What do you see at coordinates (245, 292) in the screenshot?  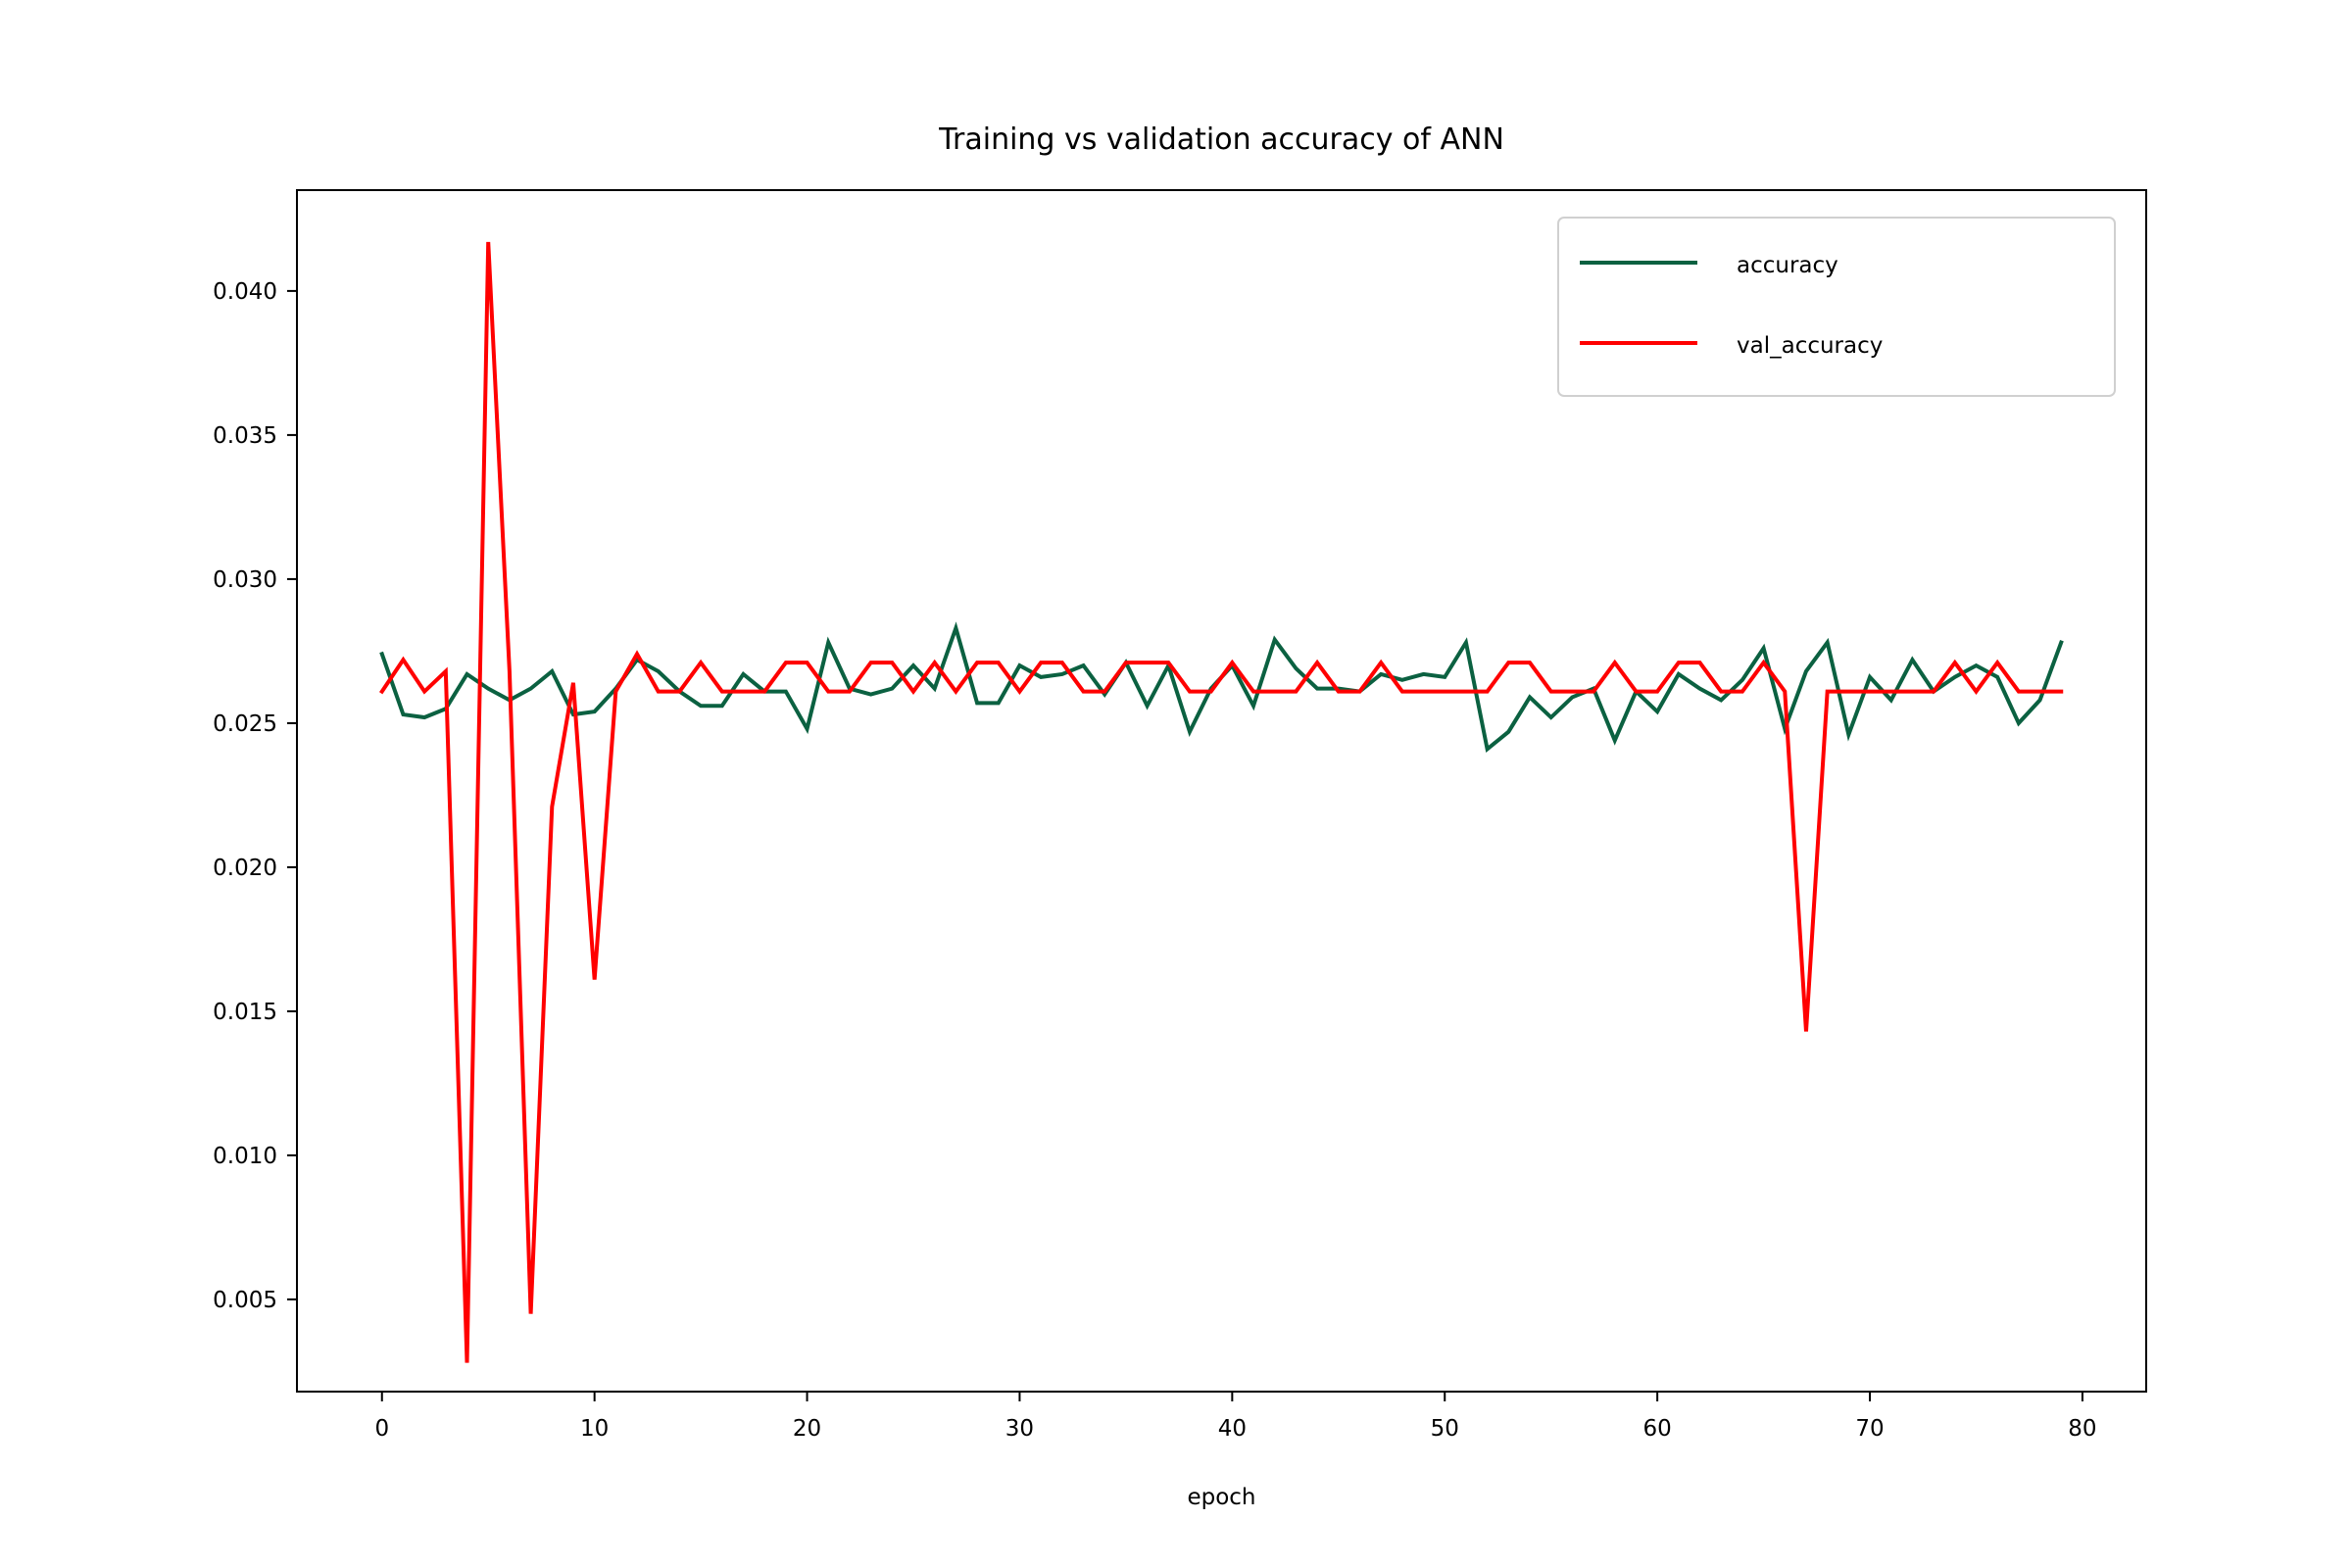 I see `y-tick-label: 0.040` at bounding box center [245, 292].